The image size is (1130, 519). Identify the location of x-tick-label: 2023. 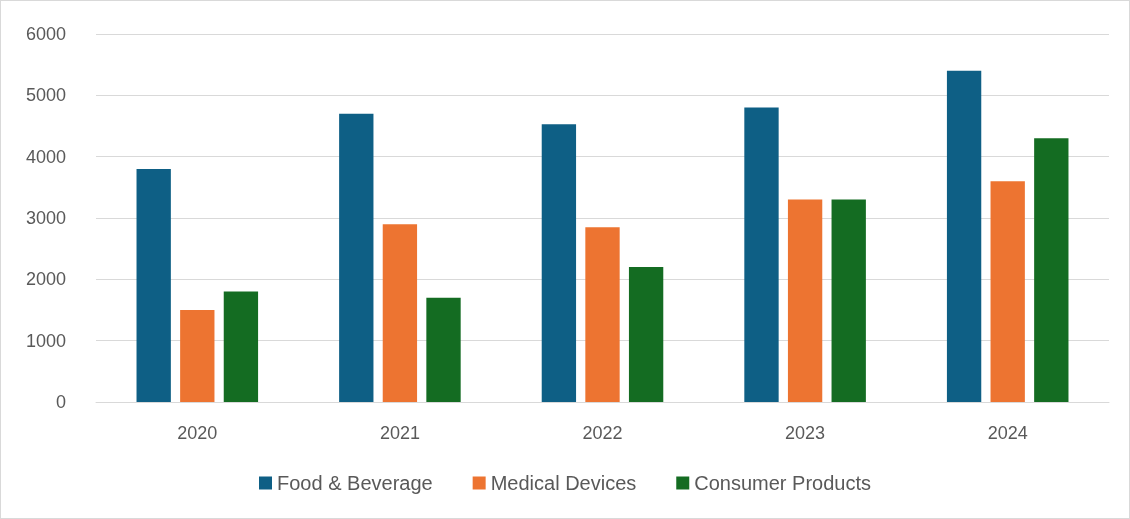
(805, 433).